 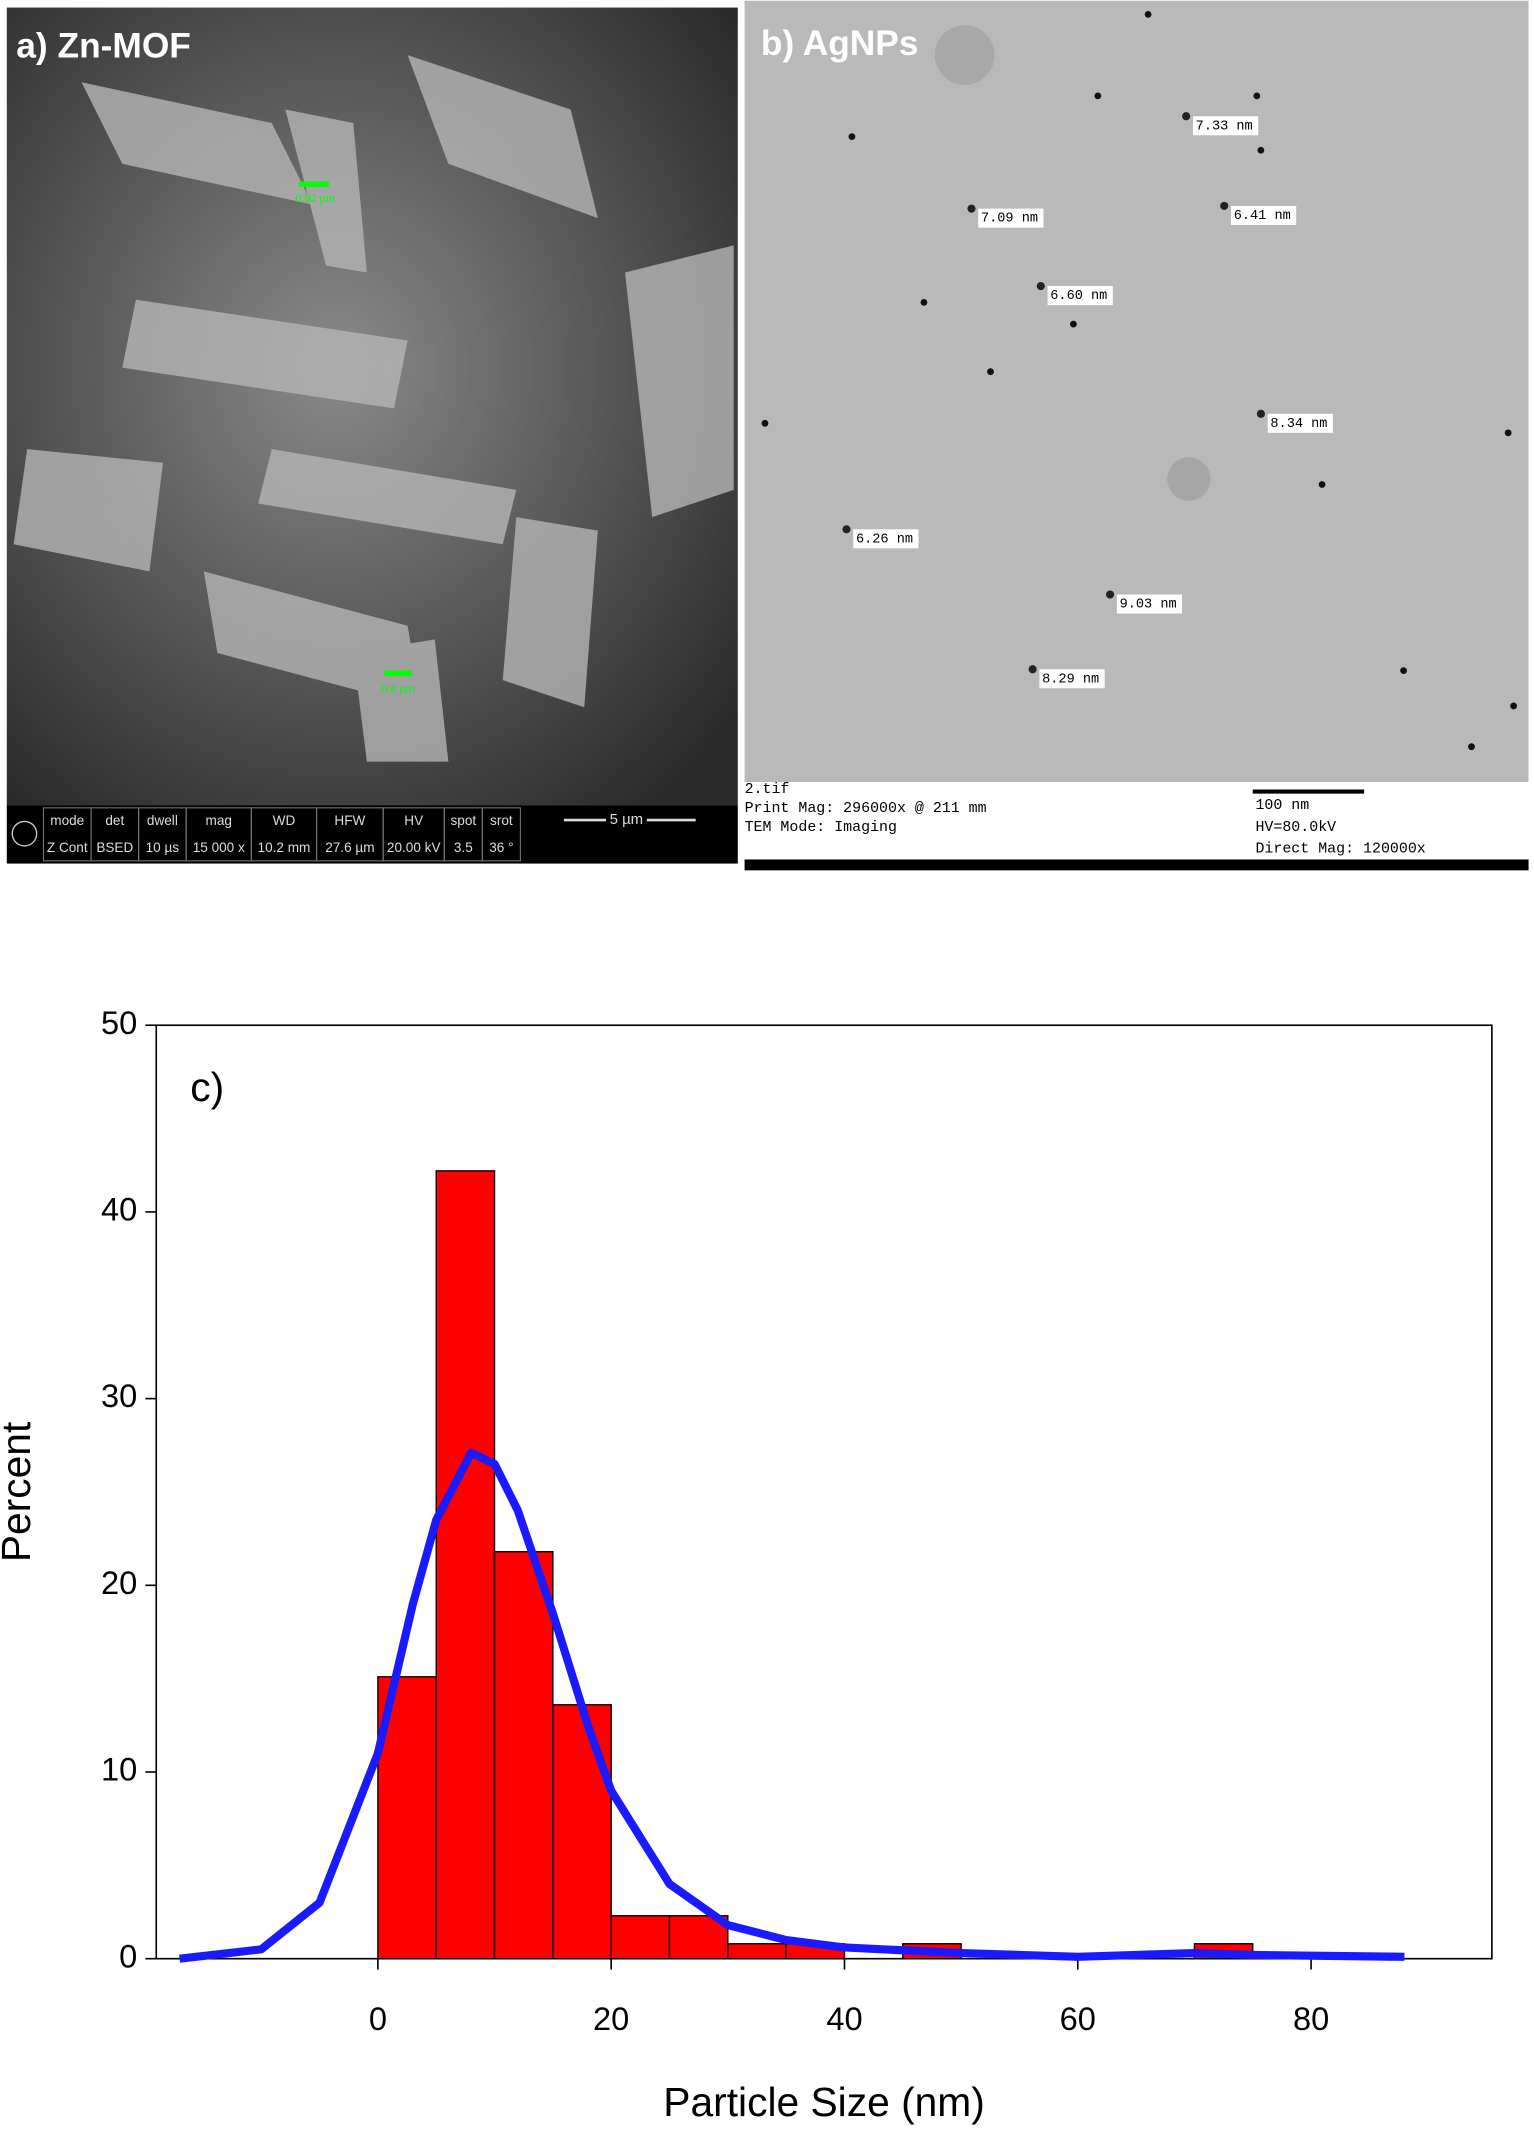 I want to click on panel-label: a) Zn-MOF, so click(x=103, y=46).